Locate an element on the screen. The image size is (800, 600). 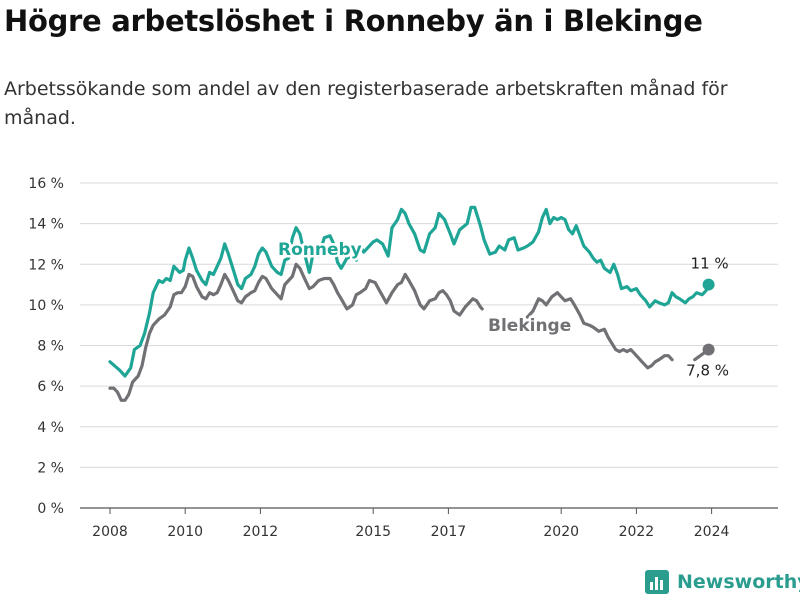
y-tick-label: 2 % is located at coordinates (50, 468).